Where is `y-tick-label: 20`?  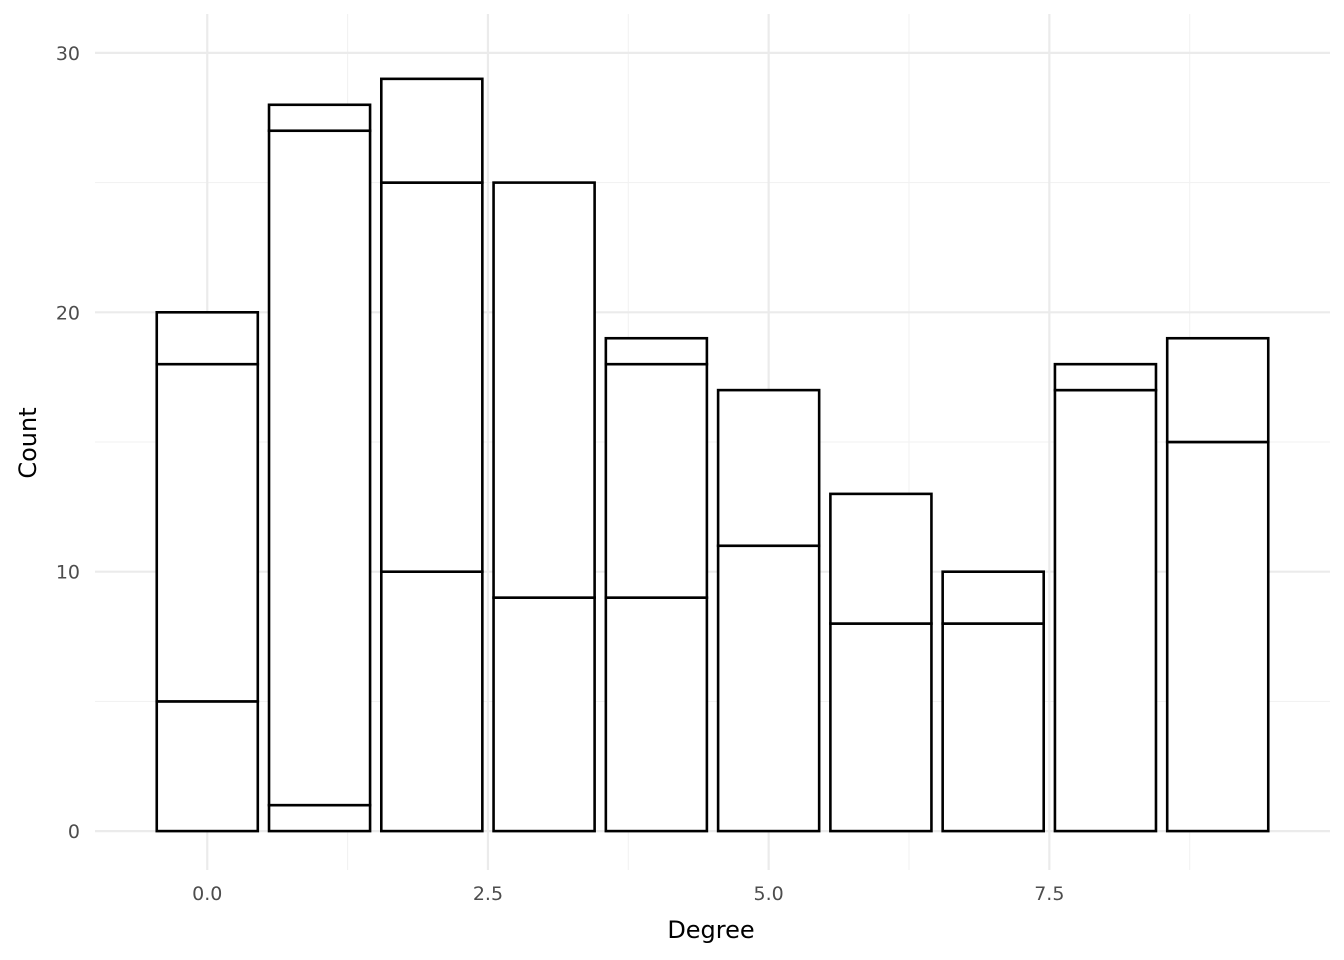
y-tick-label: 20 is located at coordinates (68, 313).